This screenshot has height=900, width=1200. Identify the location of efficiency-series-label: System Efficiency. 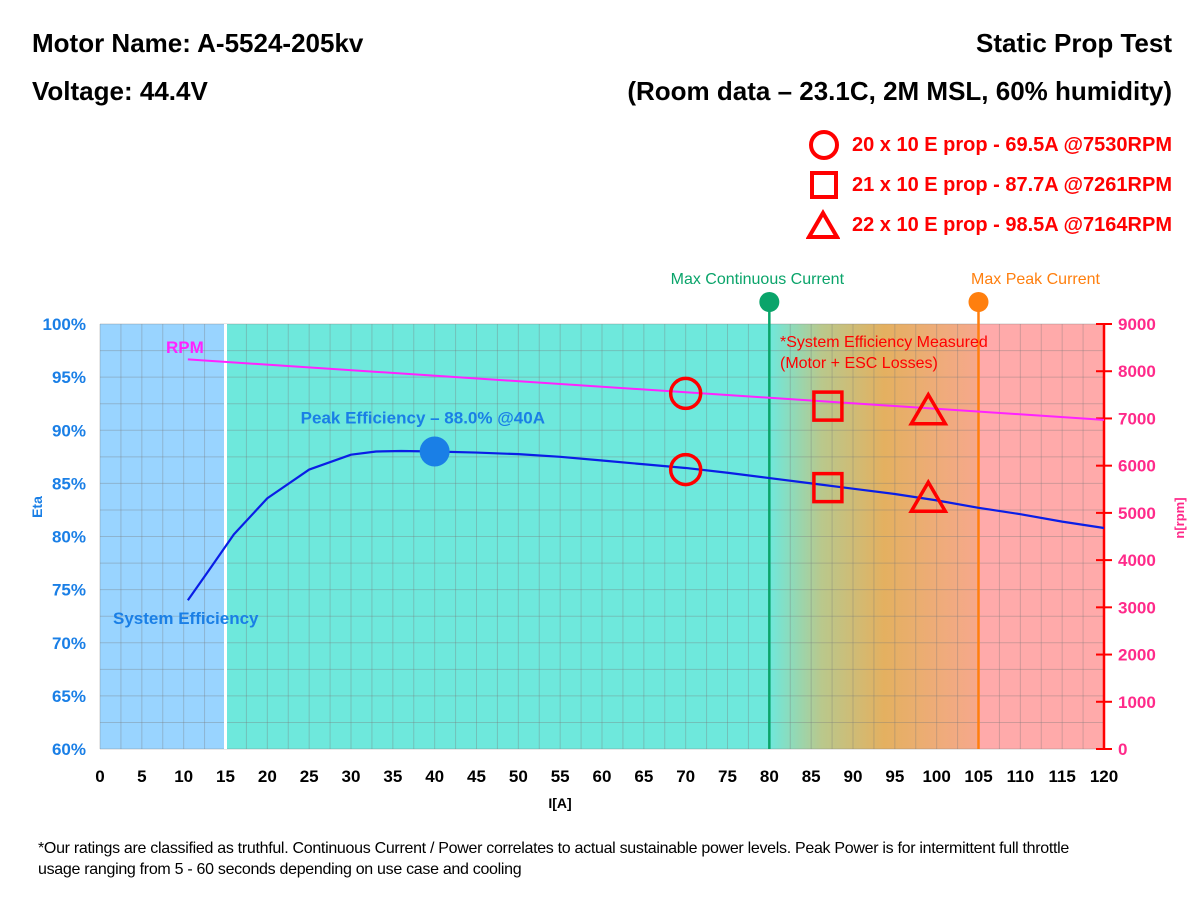
(186, 618).